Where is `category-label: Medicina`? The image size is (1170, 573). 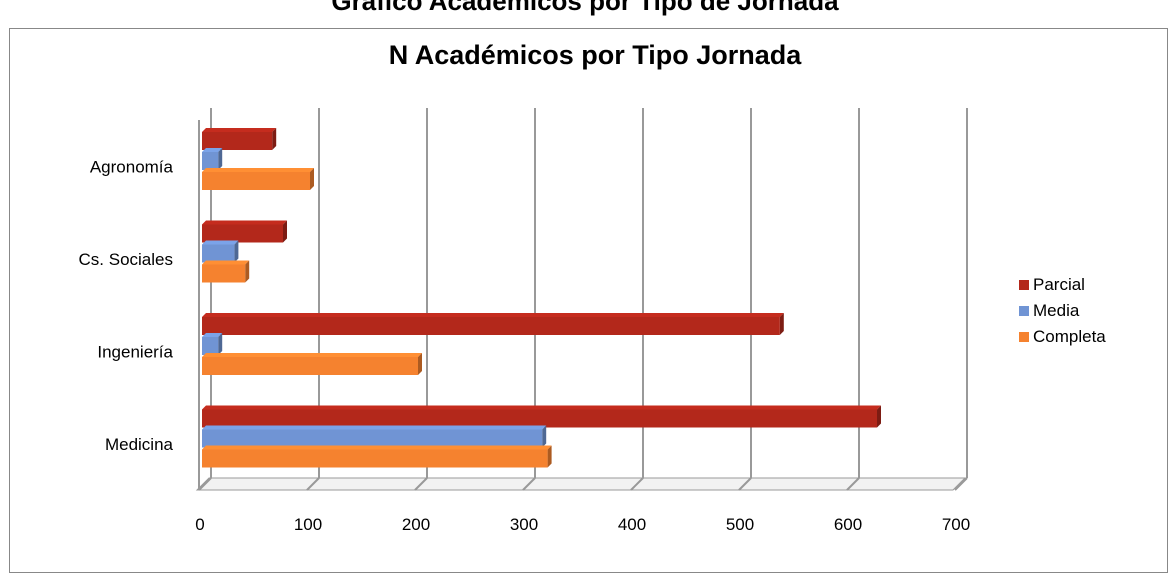 category-label: Medicina is located at coordinates (139, 444).